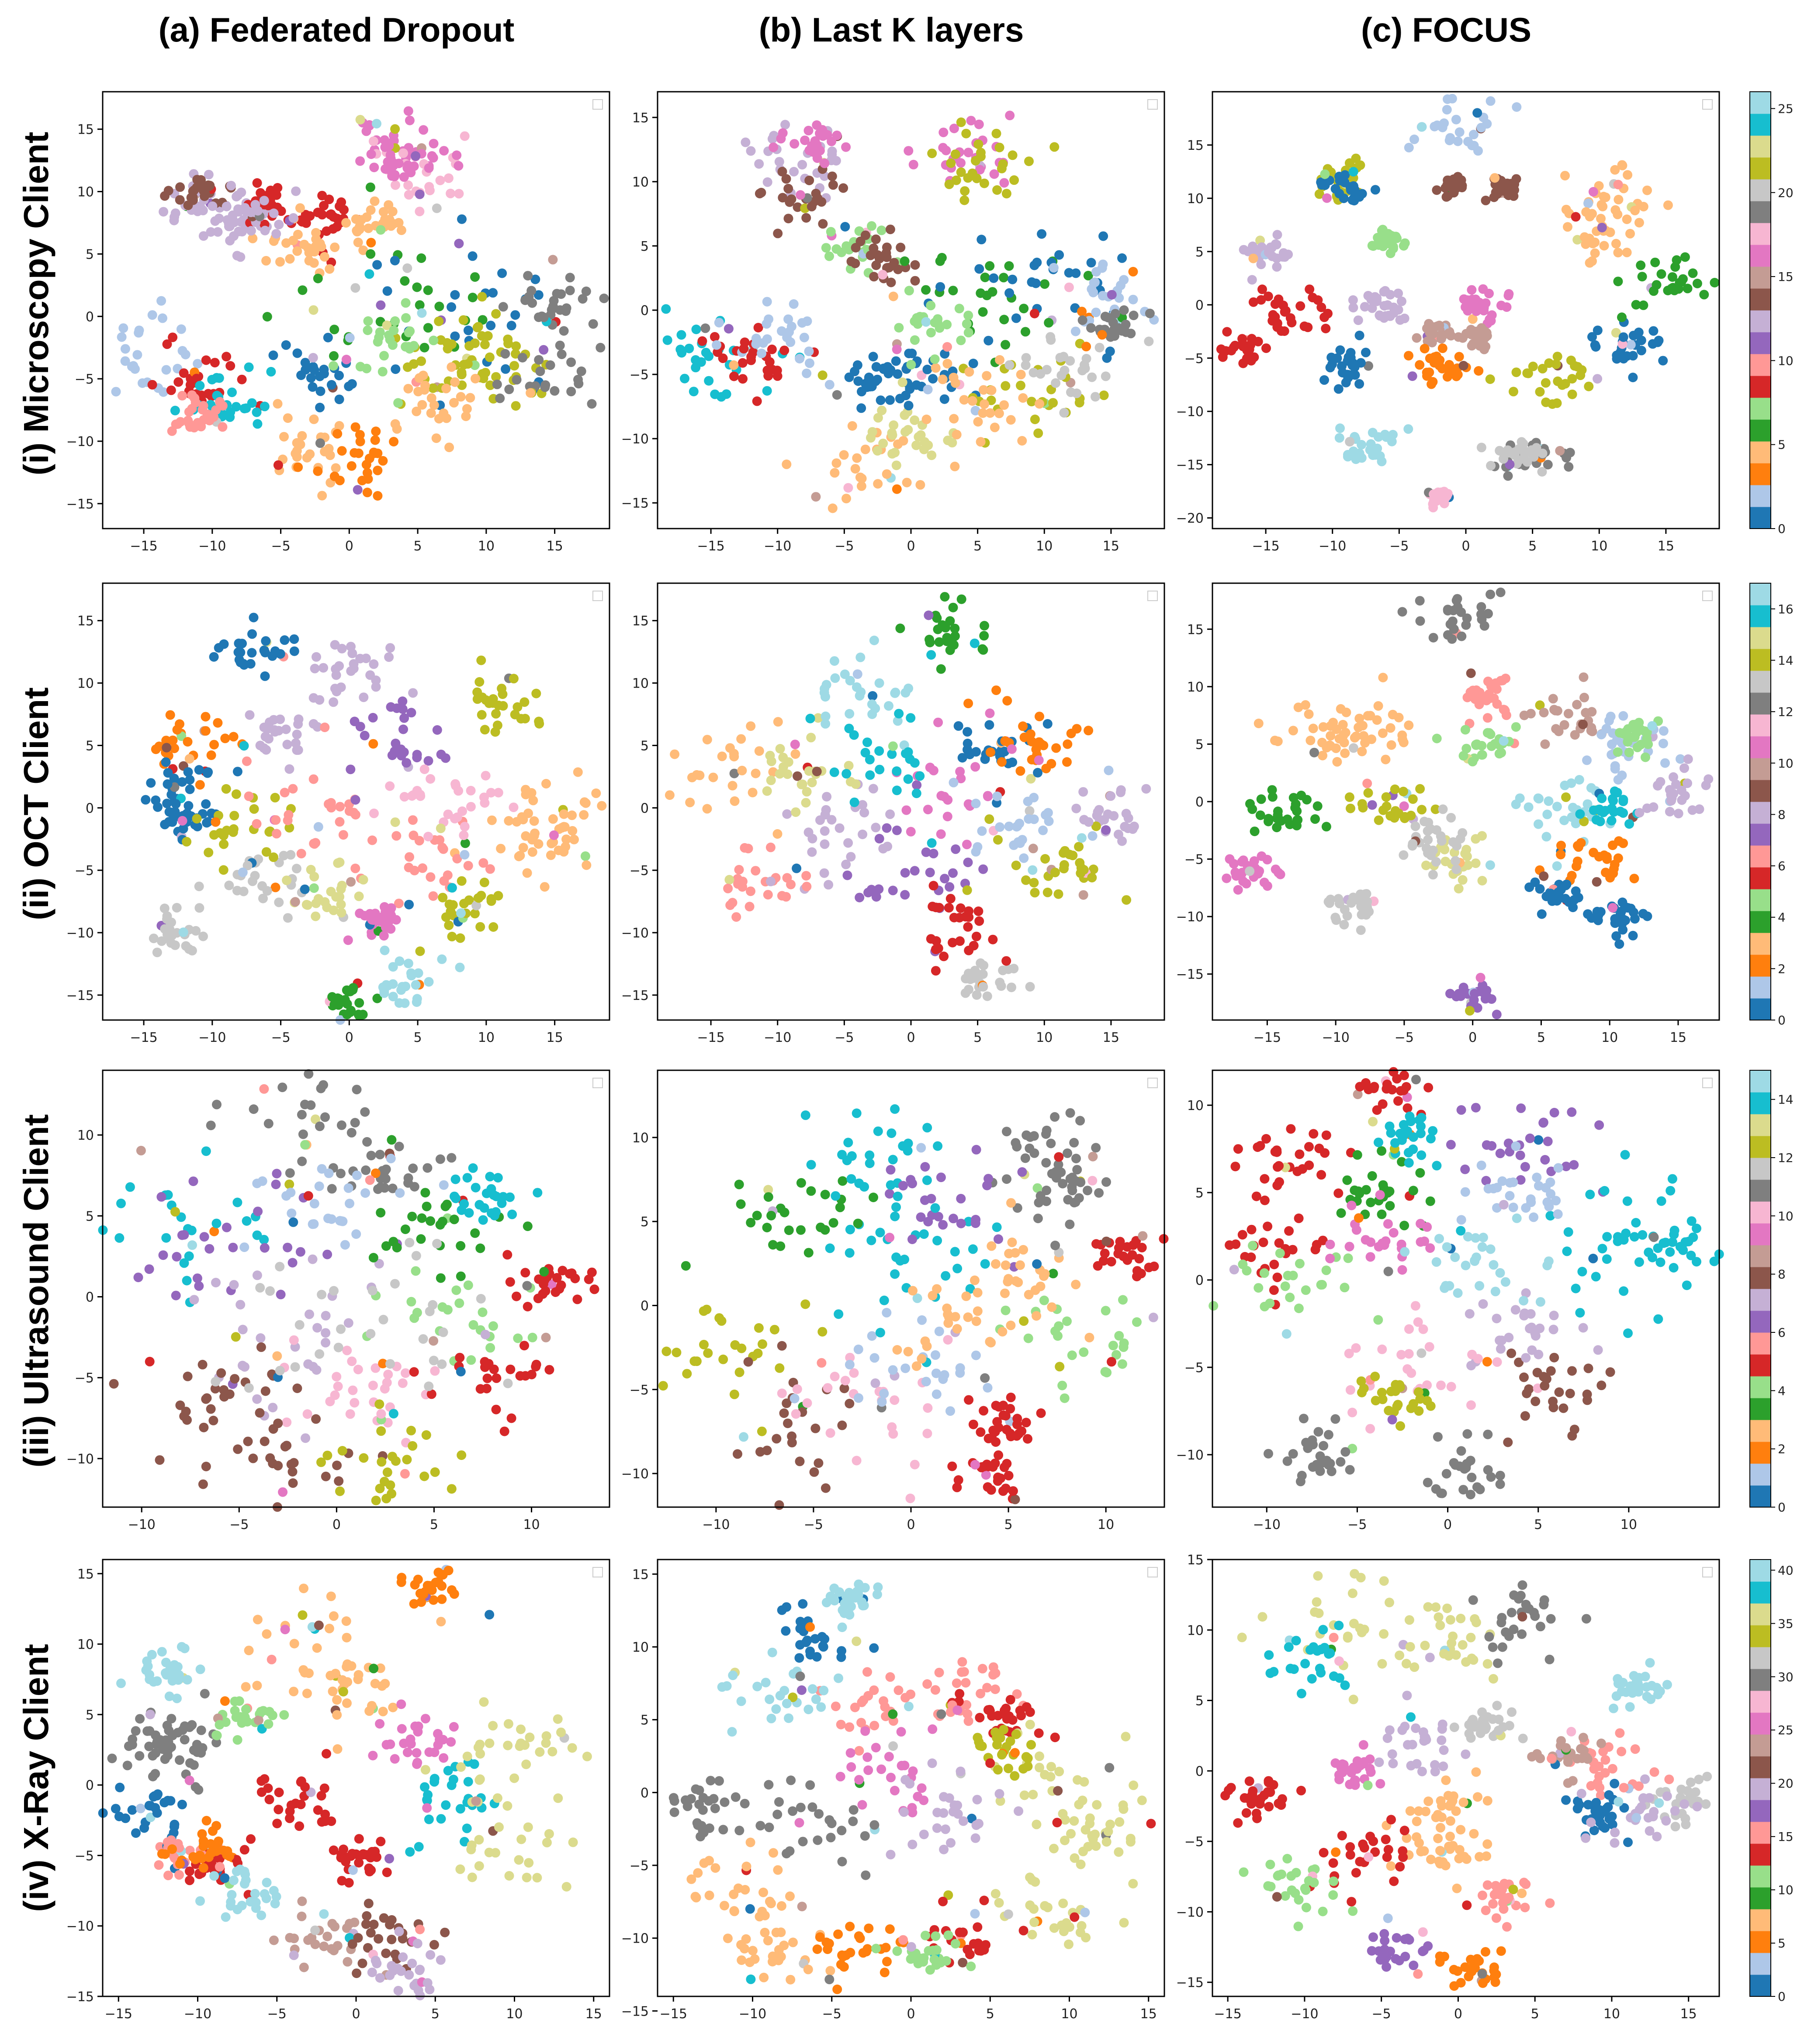  I want to click on x-tick-label: −15, so click(711, 546).